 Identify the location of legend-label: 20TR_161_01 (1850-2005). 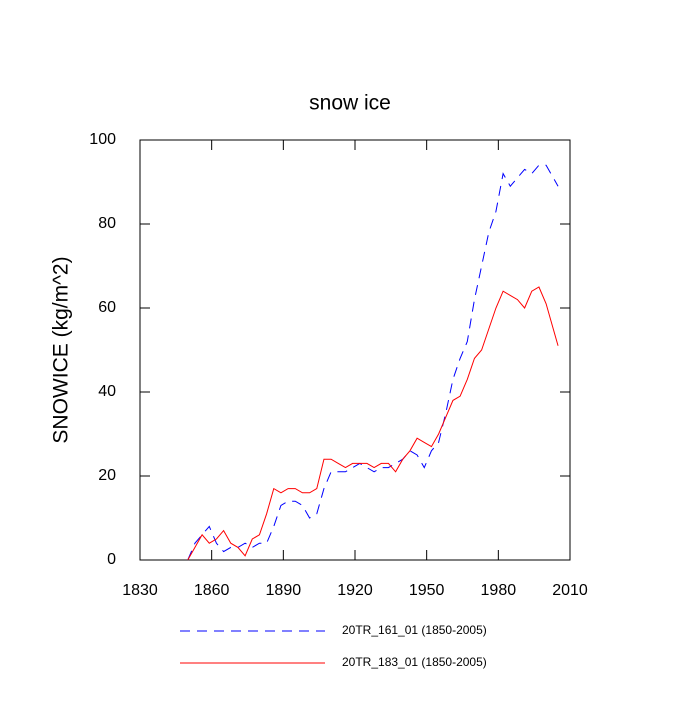
(414, 630).